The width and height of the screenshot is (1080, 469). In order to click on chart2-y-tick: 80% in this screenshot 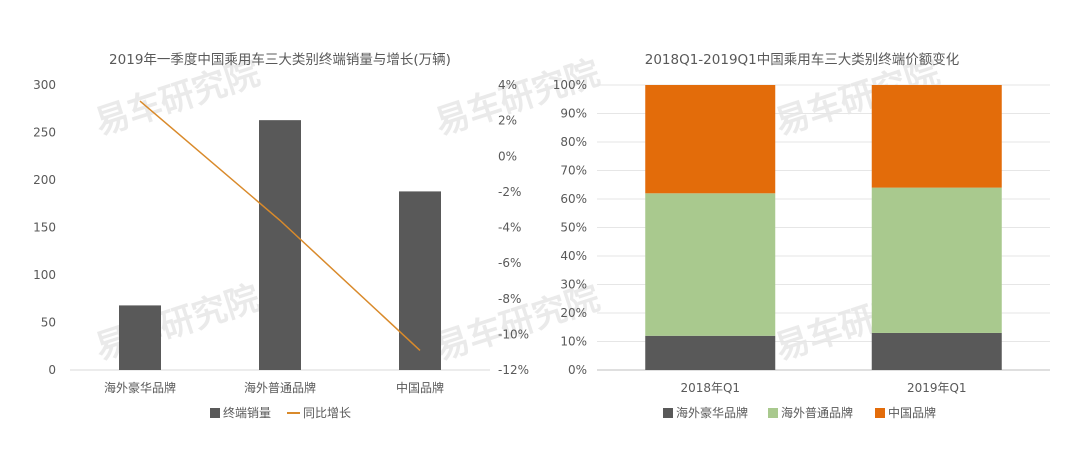, I will do `click(573, 142)`.